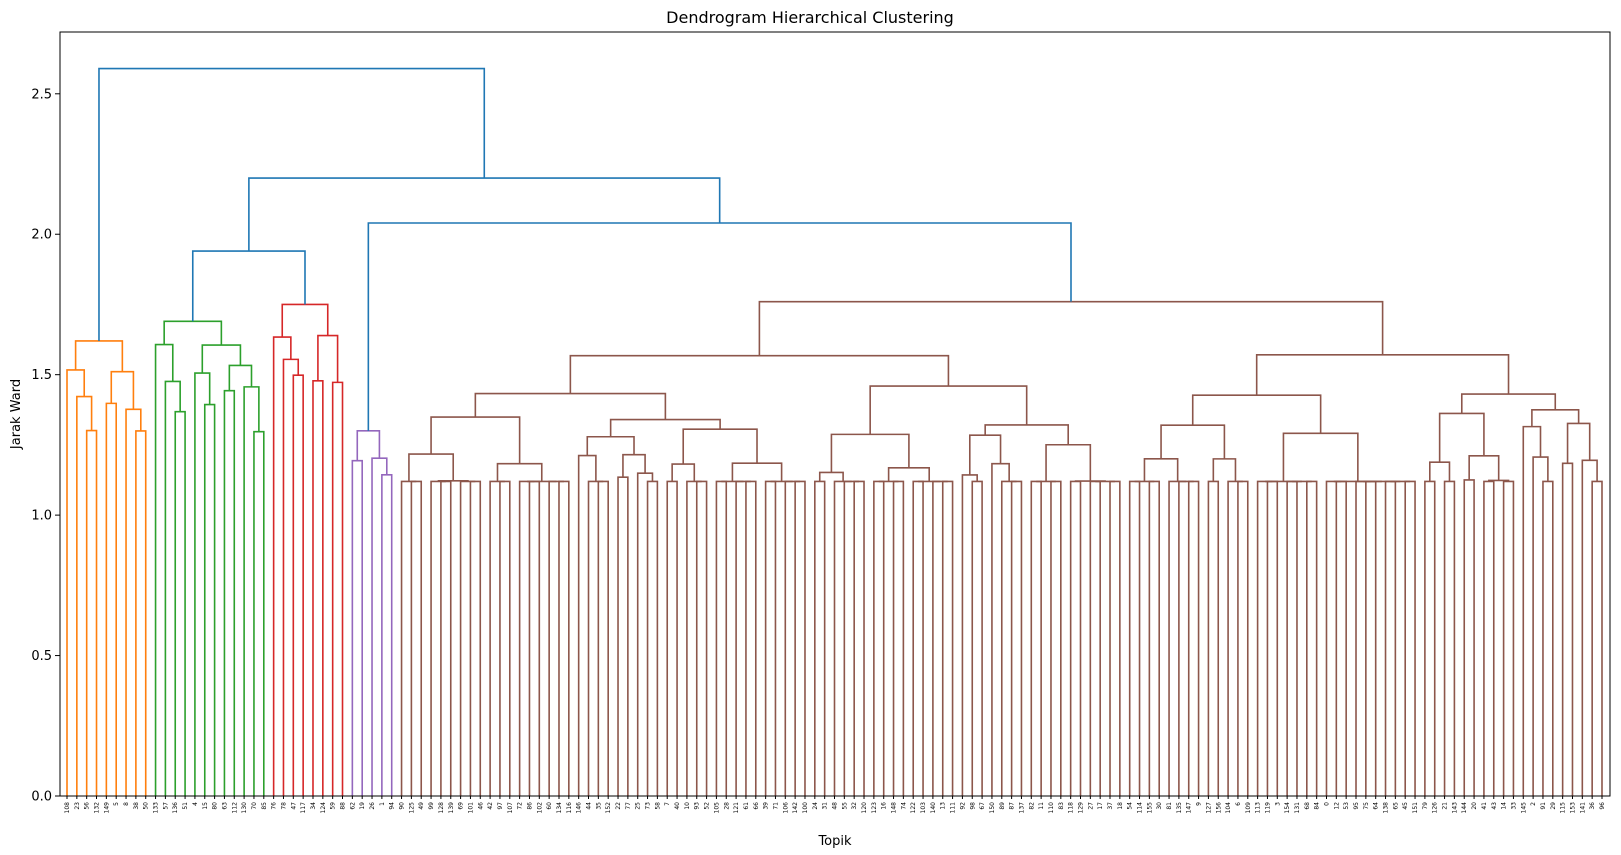 The image size is (1621, 855). What do you see at coordinates (1307, 806) in the screenshot?
I see `leaf-label: 68` at bounding box center [1307, 806].